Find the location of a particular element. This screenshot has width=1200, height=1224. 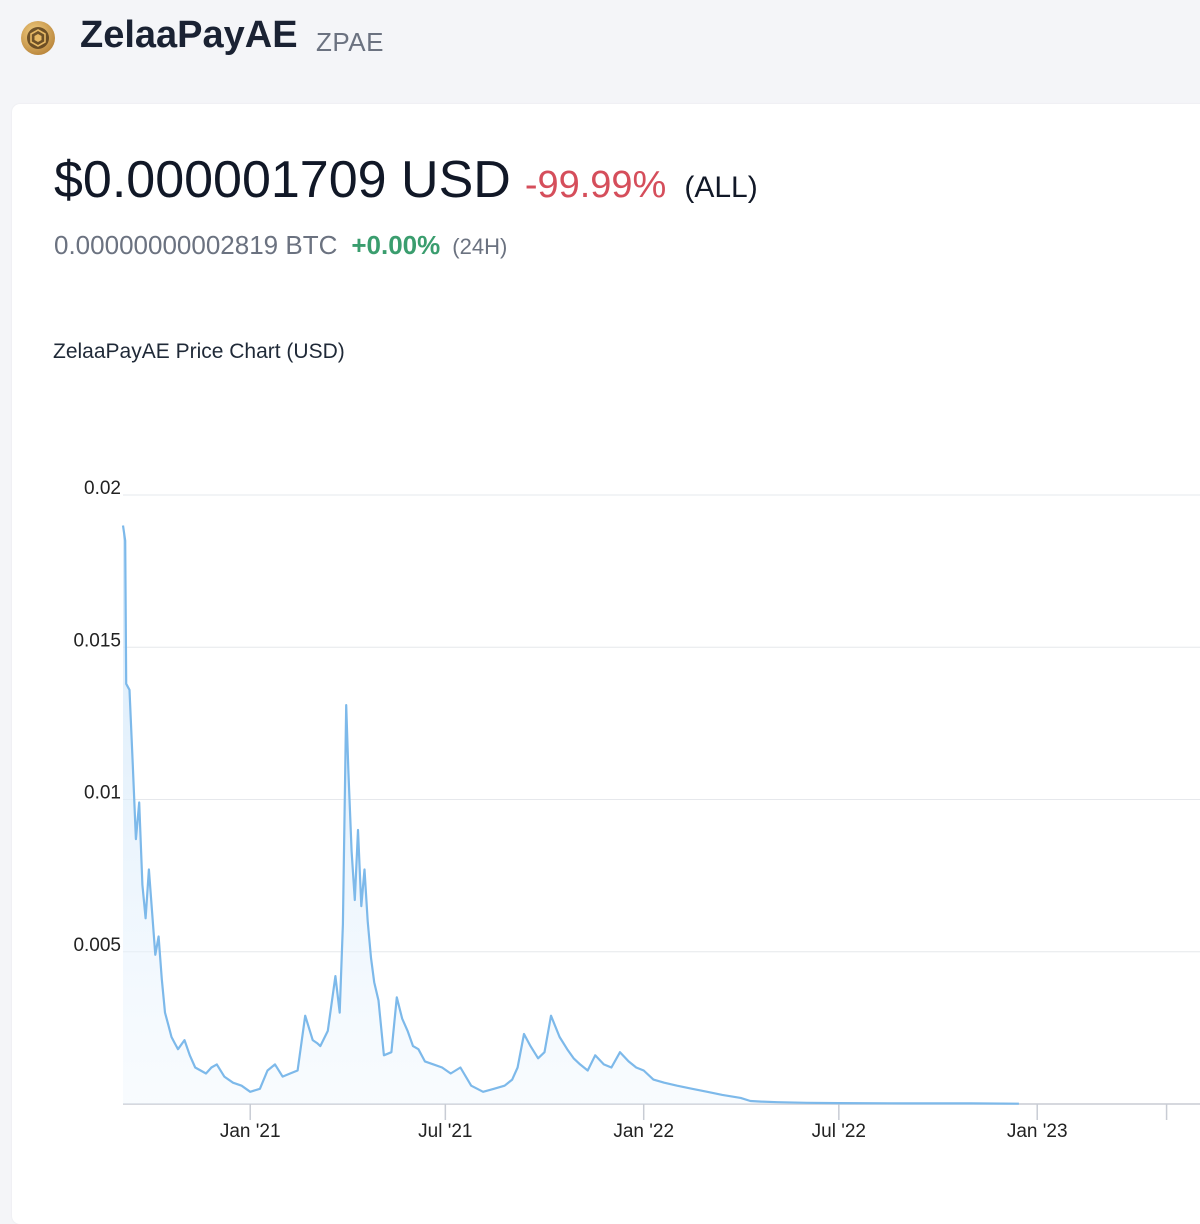

zelaapay-coin-icon is located at coordinates (38, 38).